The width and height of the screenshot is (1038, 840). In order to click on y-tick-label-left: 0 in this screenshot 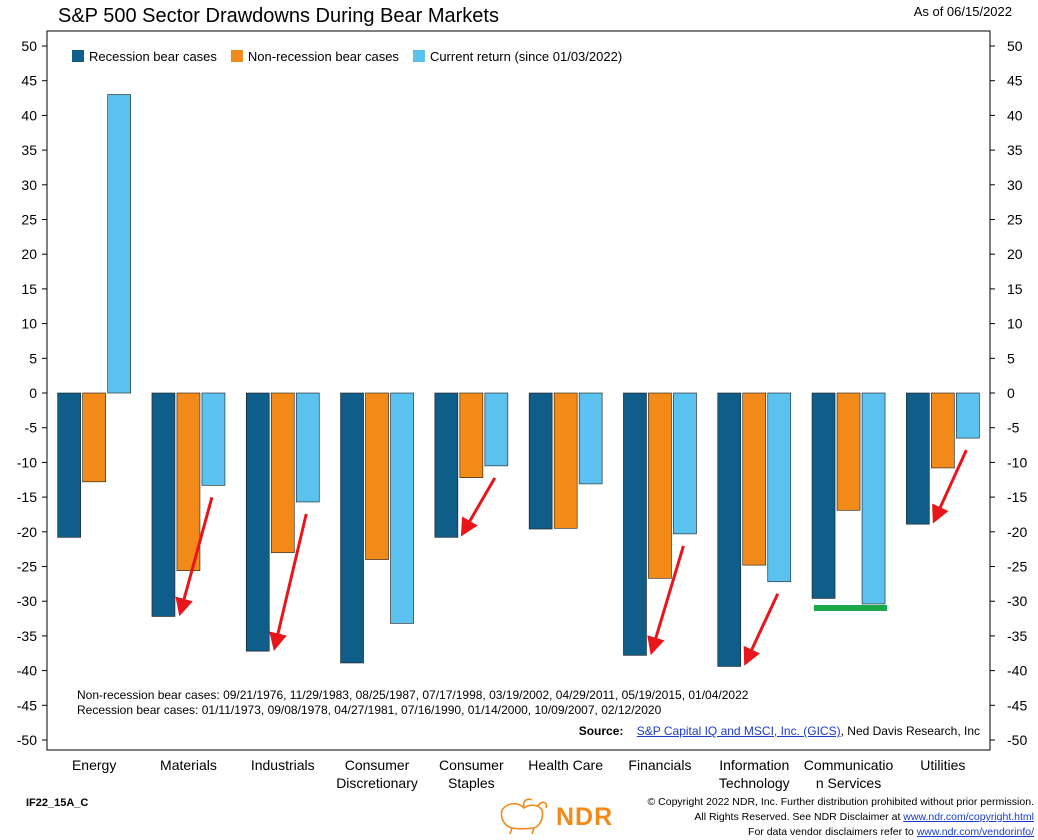, I will do `click(33, 393)`.